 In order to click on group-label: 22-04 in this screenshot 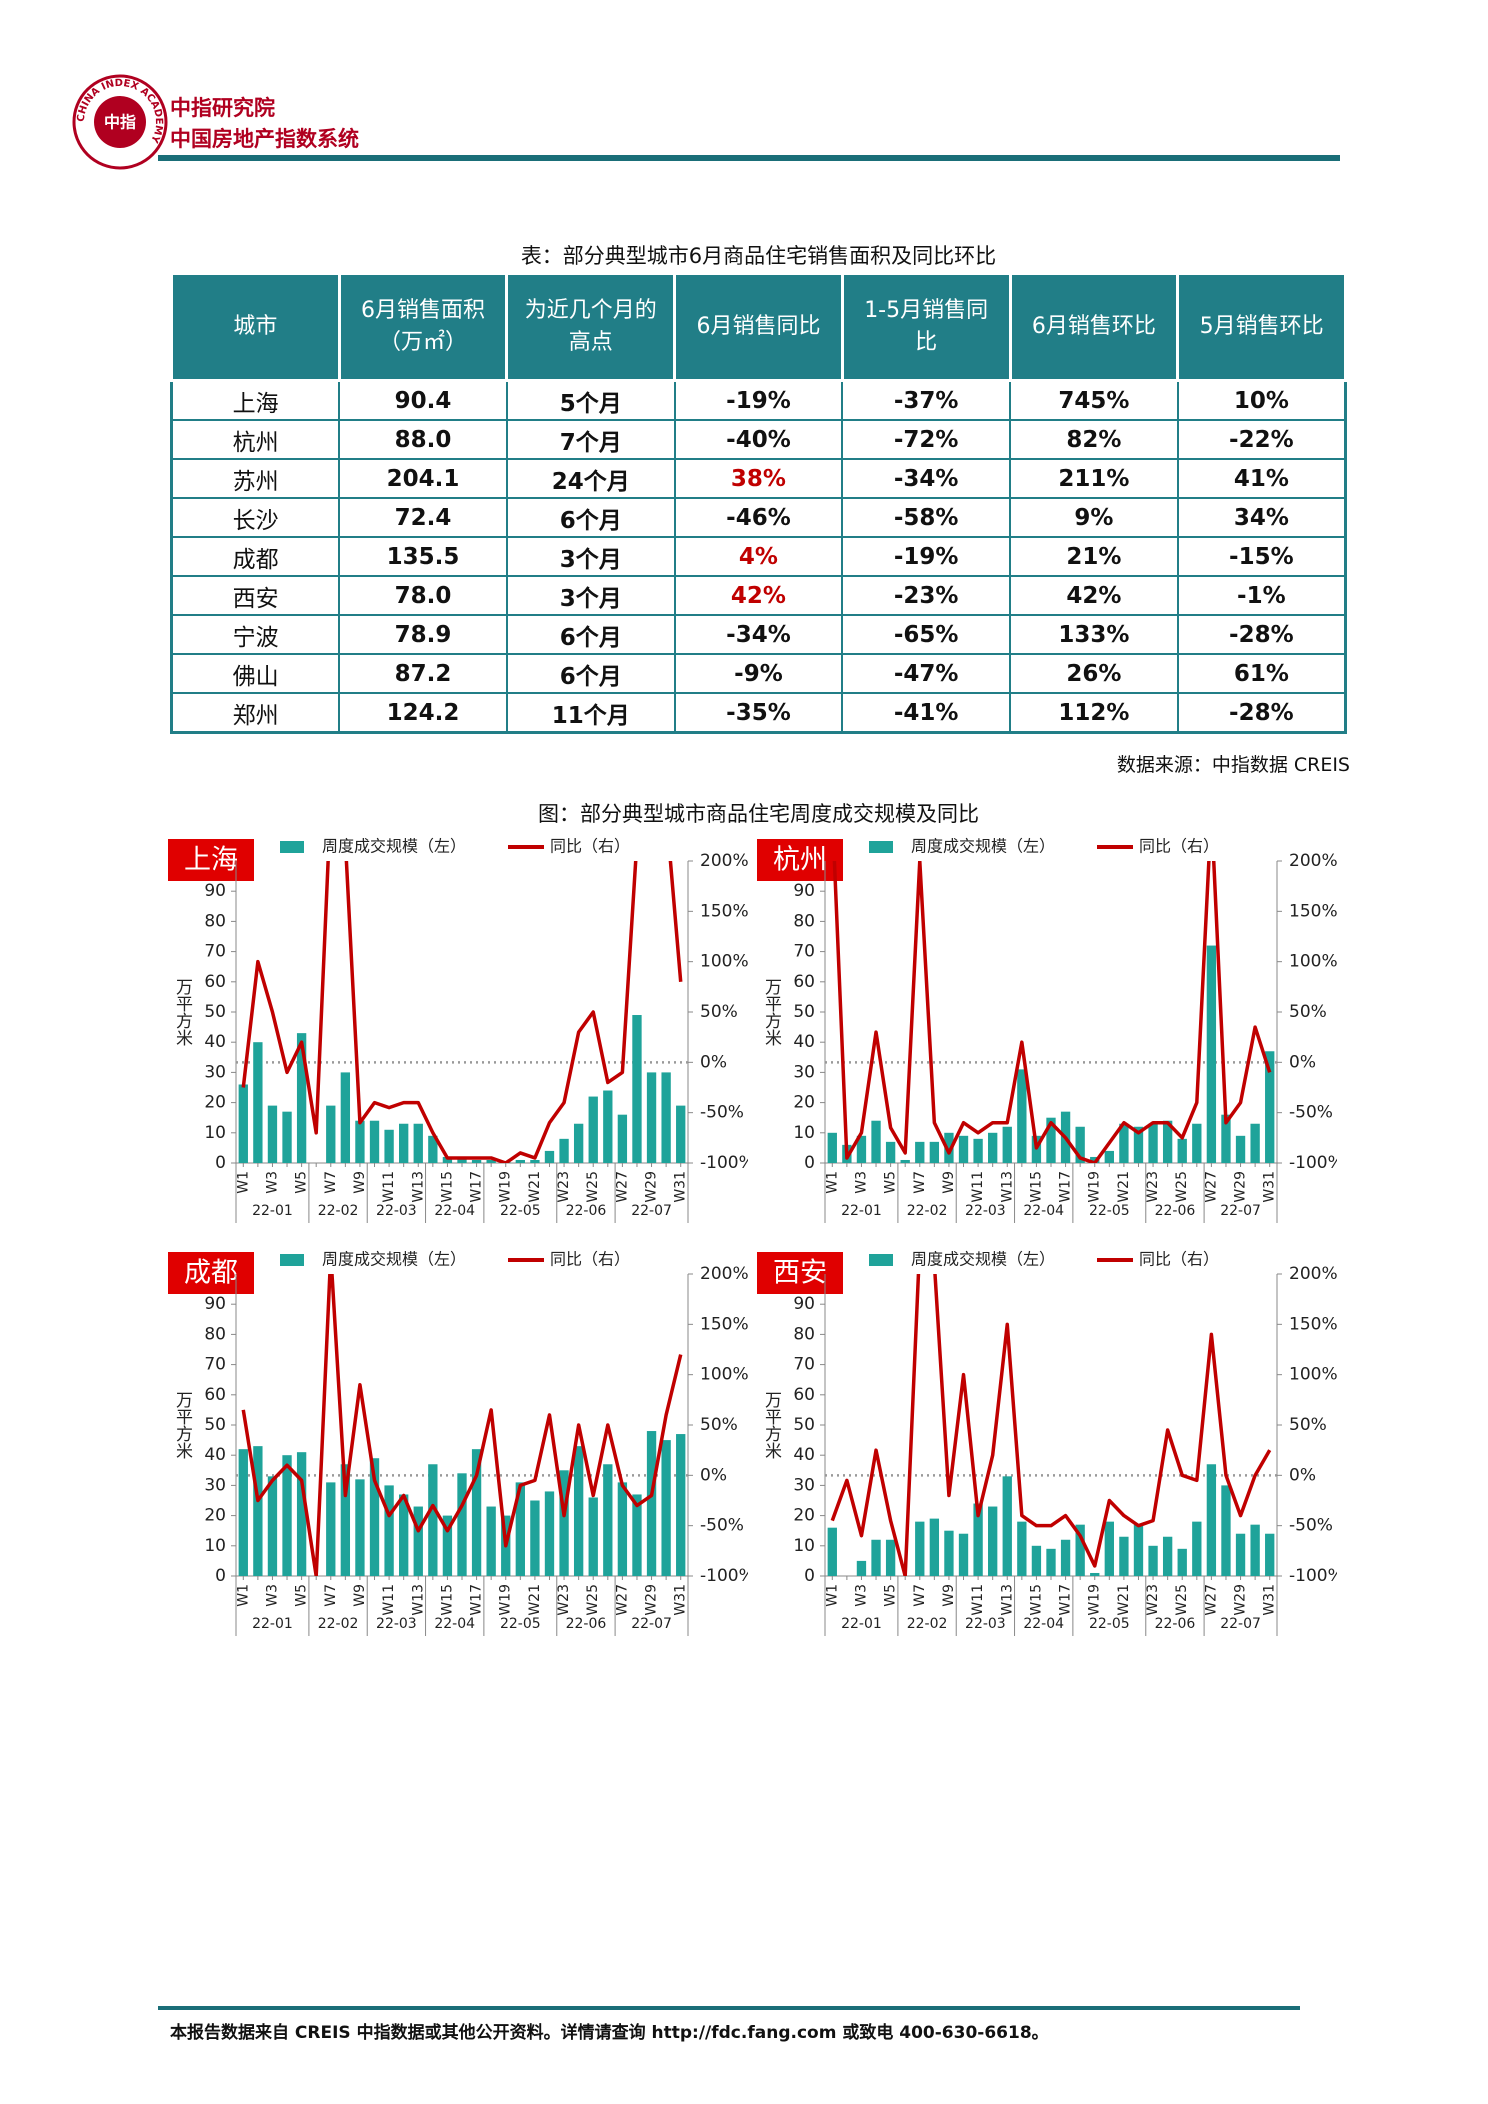, I will do `click(454, 1624)`.